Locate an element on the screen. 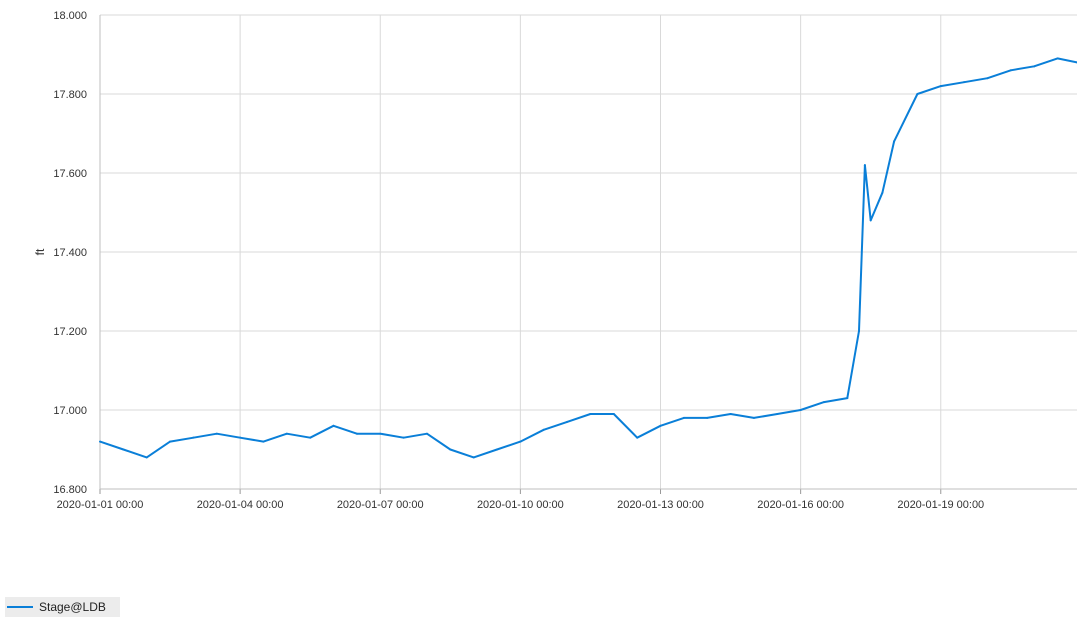 The image size is (1077, 618). legend: Stage@LDB is located at coordinates (62, 607).